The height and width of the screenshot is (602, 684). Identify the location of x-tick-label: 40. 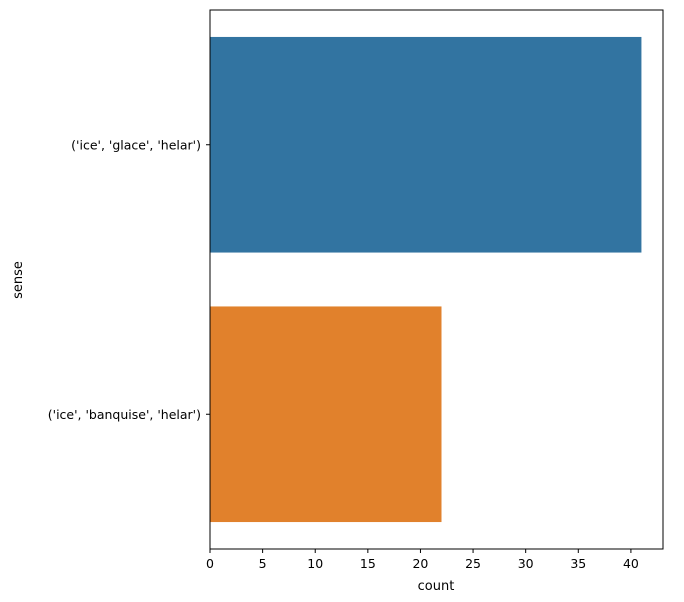
(631, 563).